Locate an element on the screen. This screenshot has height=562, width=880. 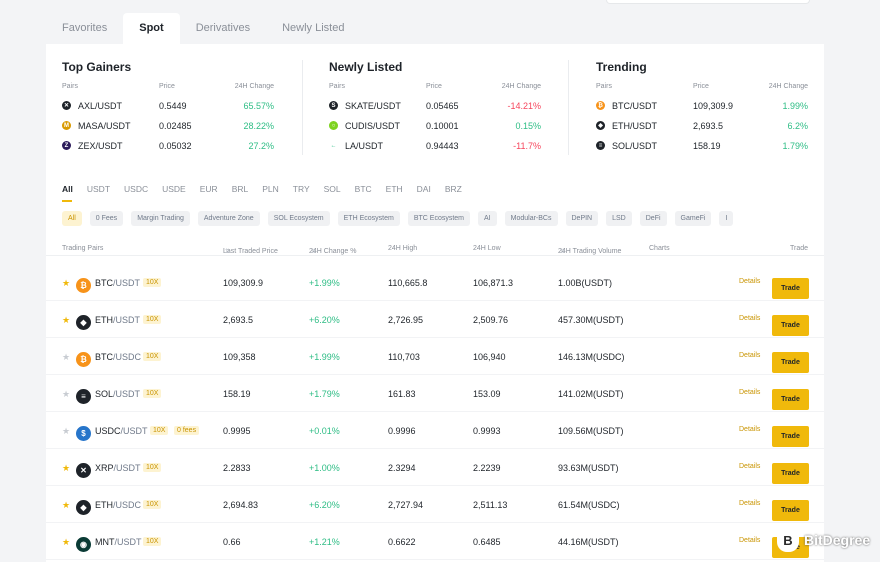
gainer-row: Z ZEX/USDT 0.05032 27.2% is located at coordinates (168, 145).